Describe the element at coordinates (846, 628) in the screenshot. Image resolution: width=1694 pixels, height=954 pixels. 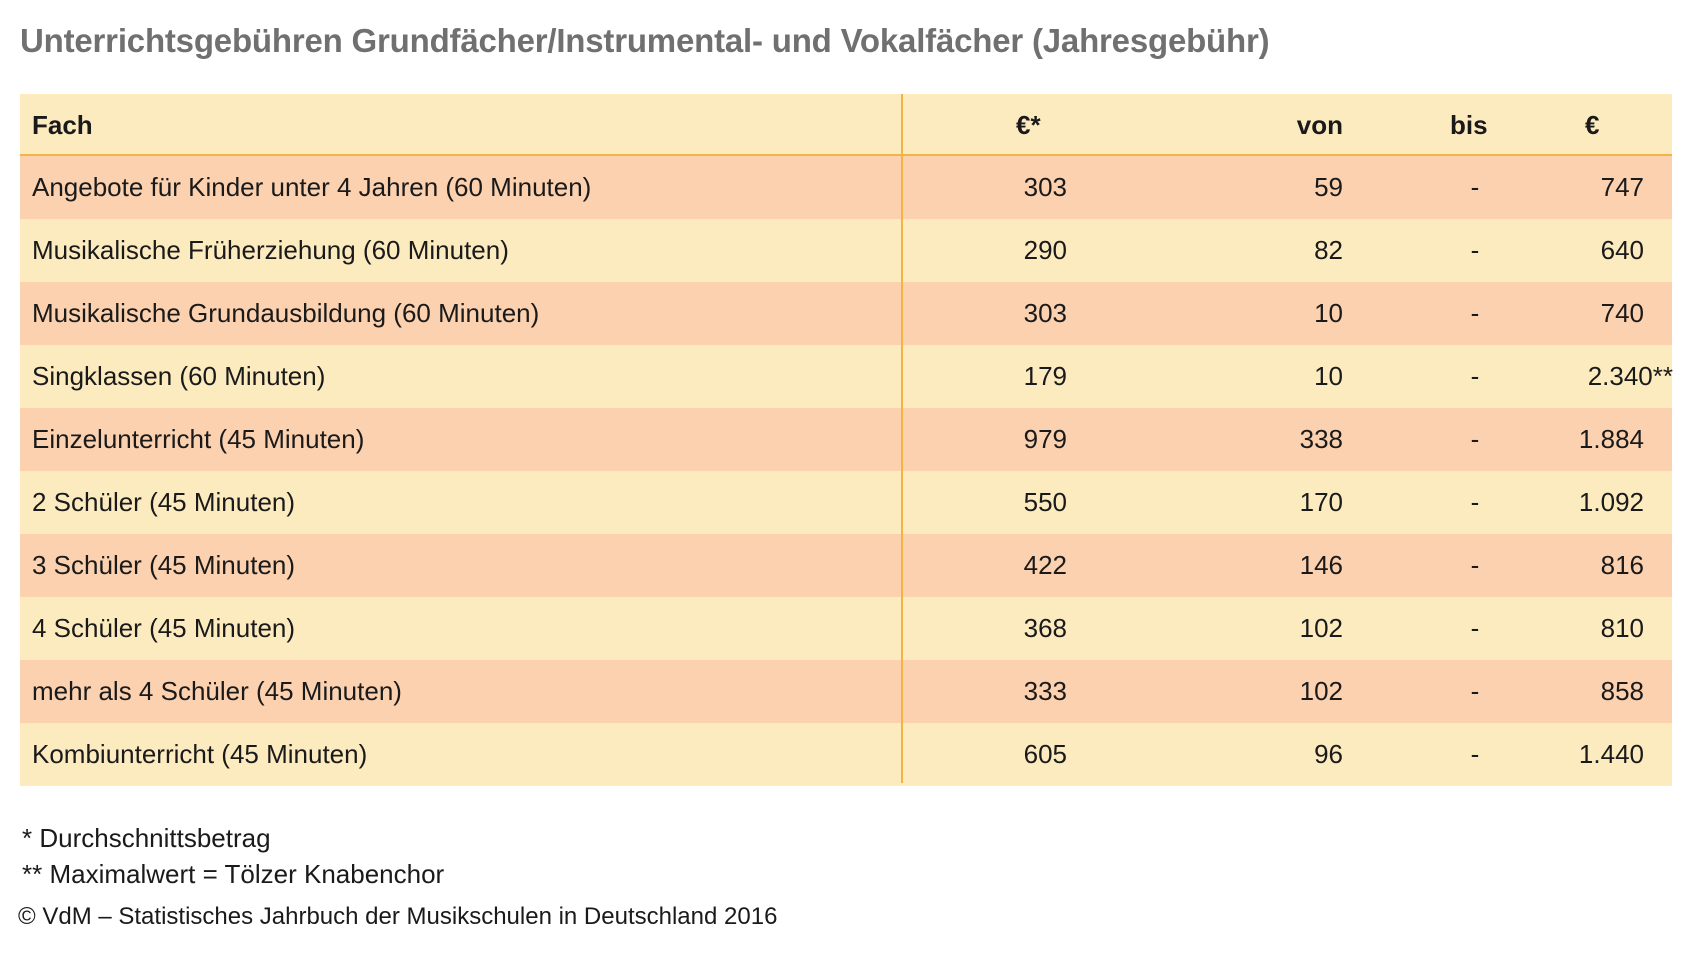
I see `table-row: 4 Schüler (45 Minuten) 368 102 - 810` at that location.